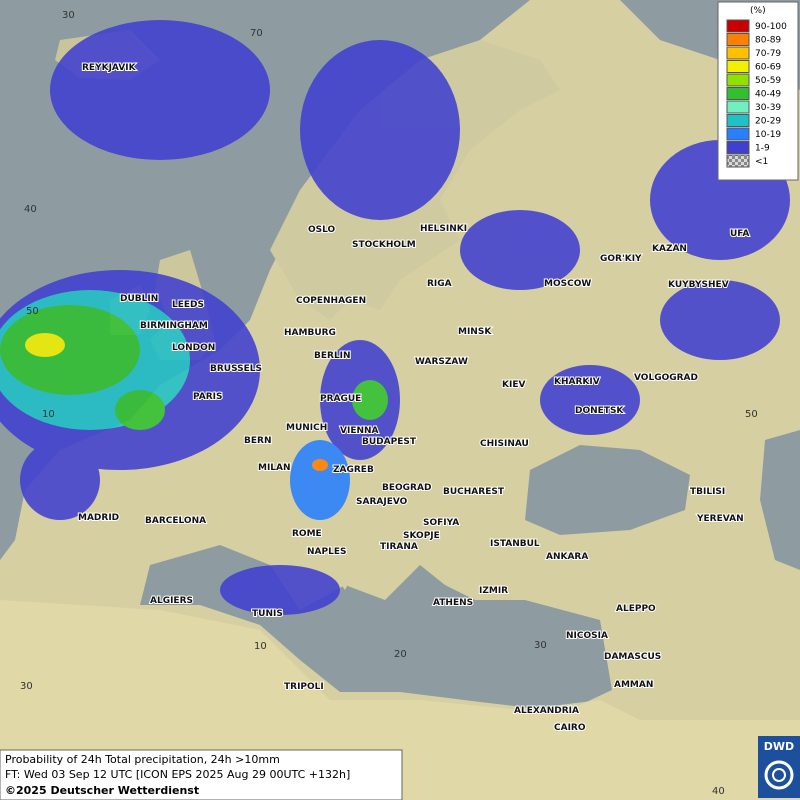 This screenshot has height=800, width=800. Describe the element at coordinates (384, 245) in the screenshot. I see `city-label: STOCKHOLM` at that location.